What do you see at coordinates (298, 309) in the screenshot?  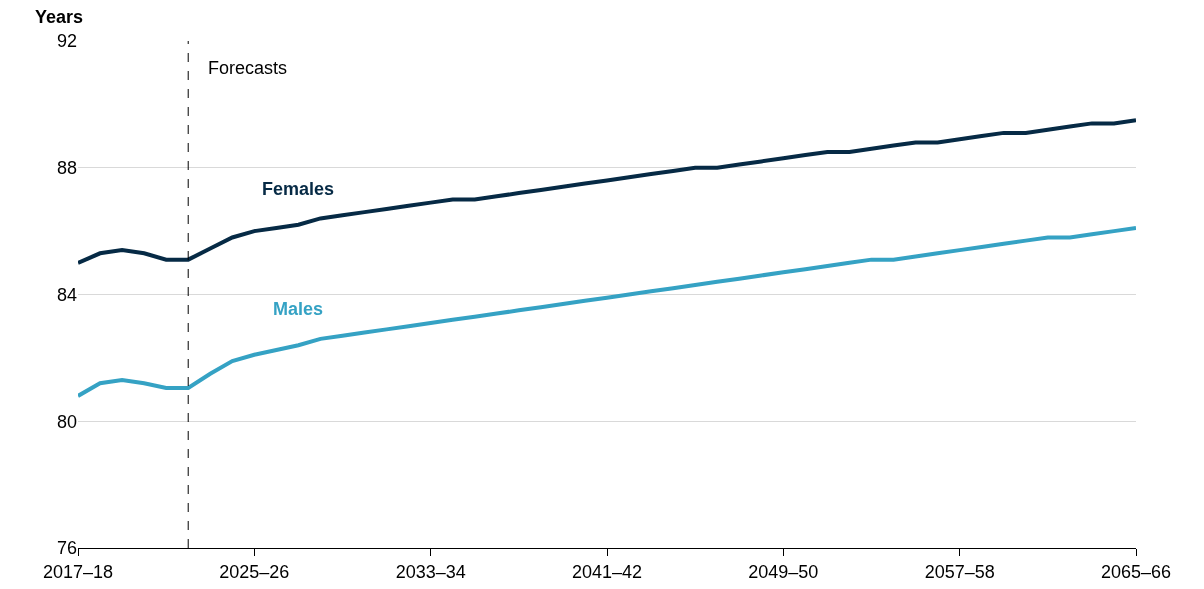 I see `series-label: Males` at bounding box center [298, 309].